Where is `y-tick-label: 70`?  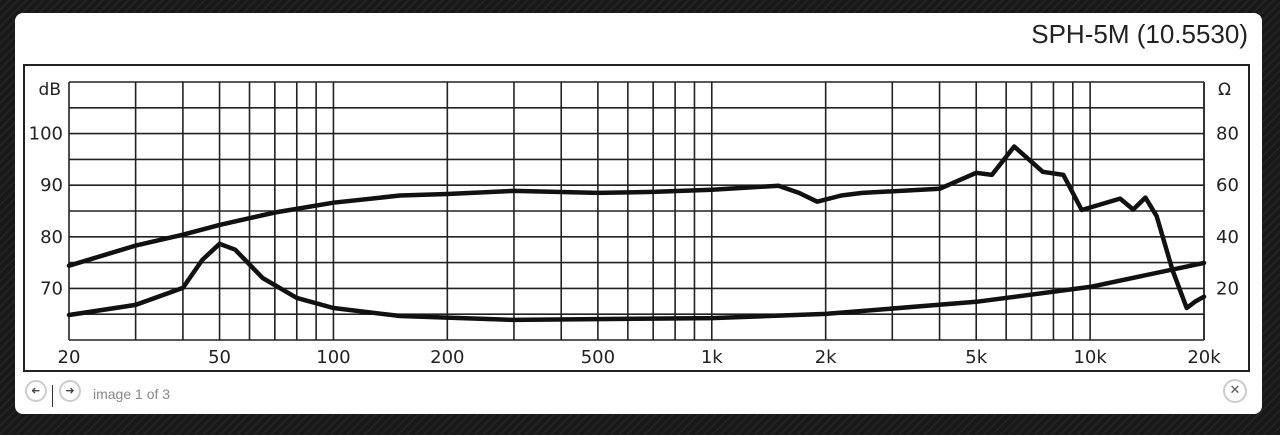
y-tick-label: 70 is located at coordinates (51, 288).